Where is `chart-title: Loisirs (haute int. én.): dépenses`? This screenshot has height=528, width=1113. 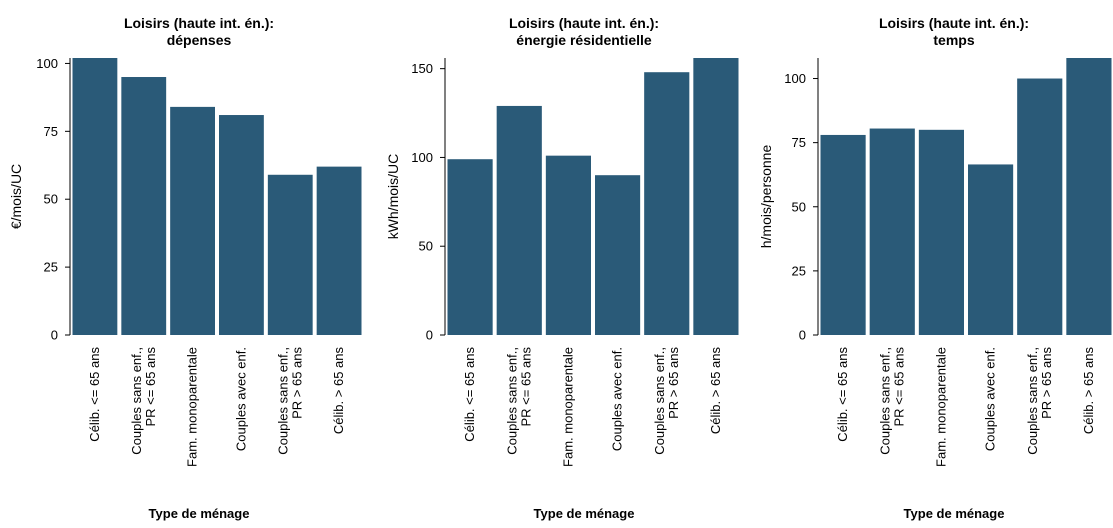
chart-title: Loisirs (haute int. én.): dépenses is located at coordinates (199, 31).